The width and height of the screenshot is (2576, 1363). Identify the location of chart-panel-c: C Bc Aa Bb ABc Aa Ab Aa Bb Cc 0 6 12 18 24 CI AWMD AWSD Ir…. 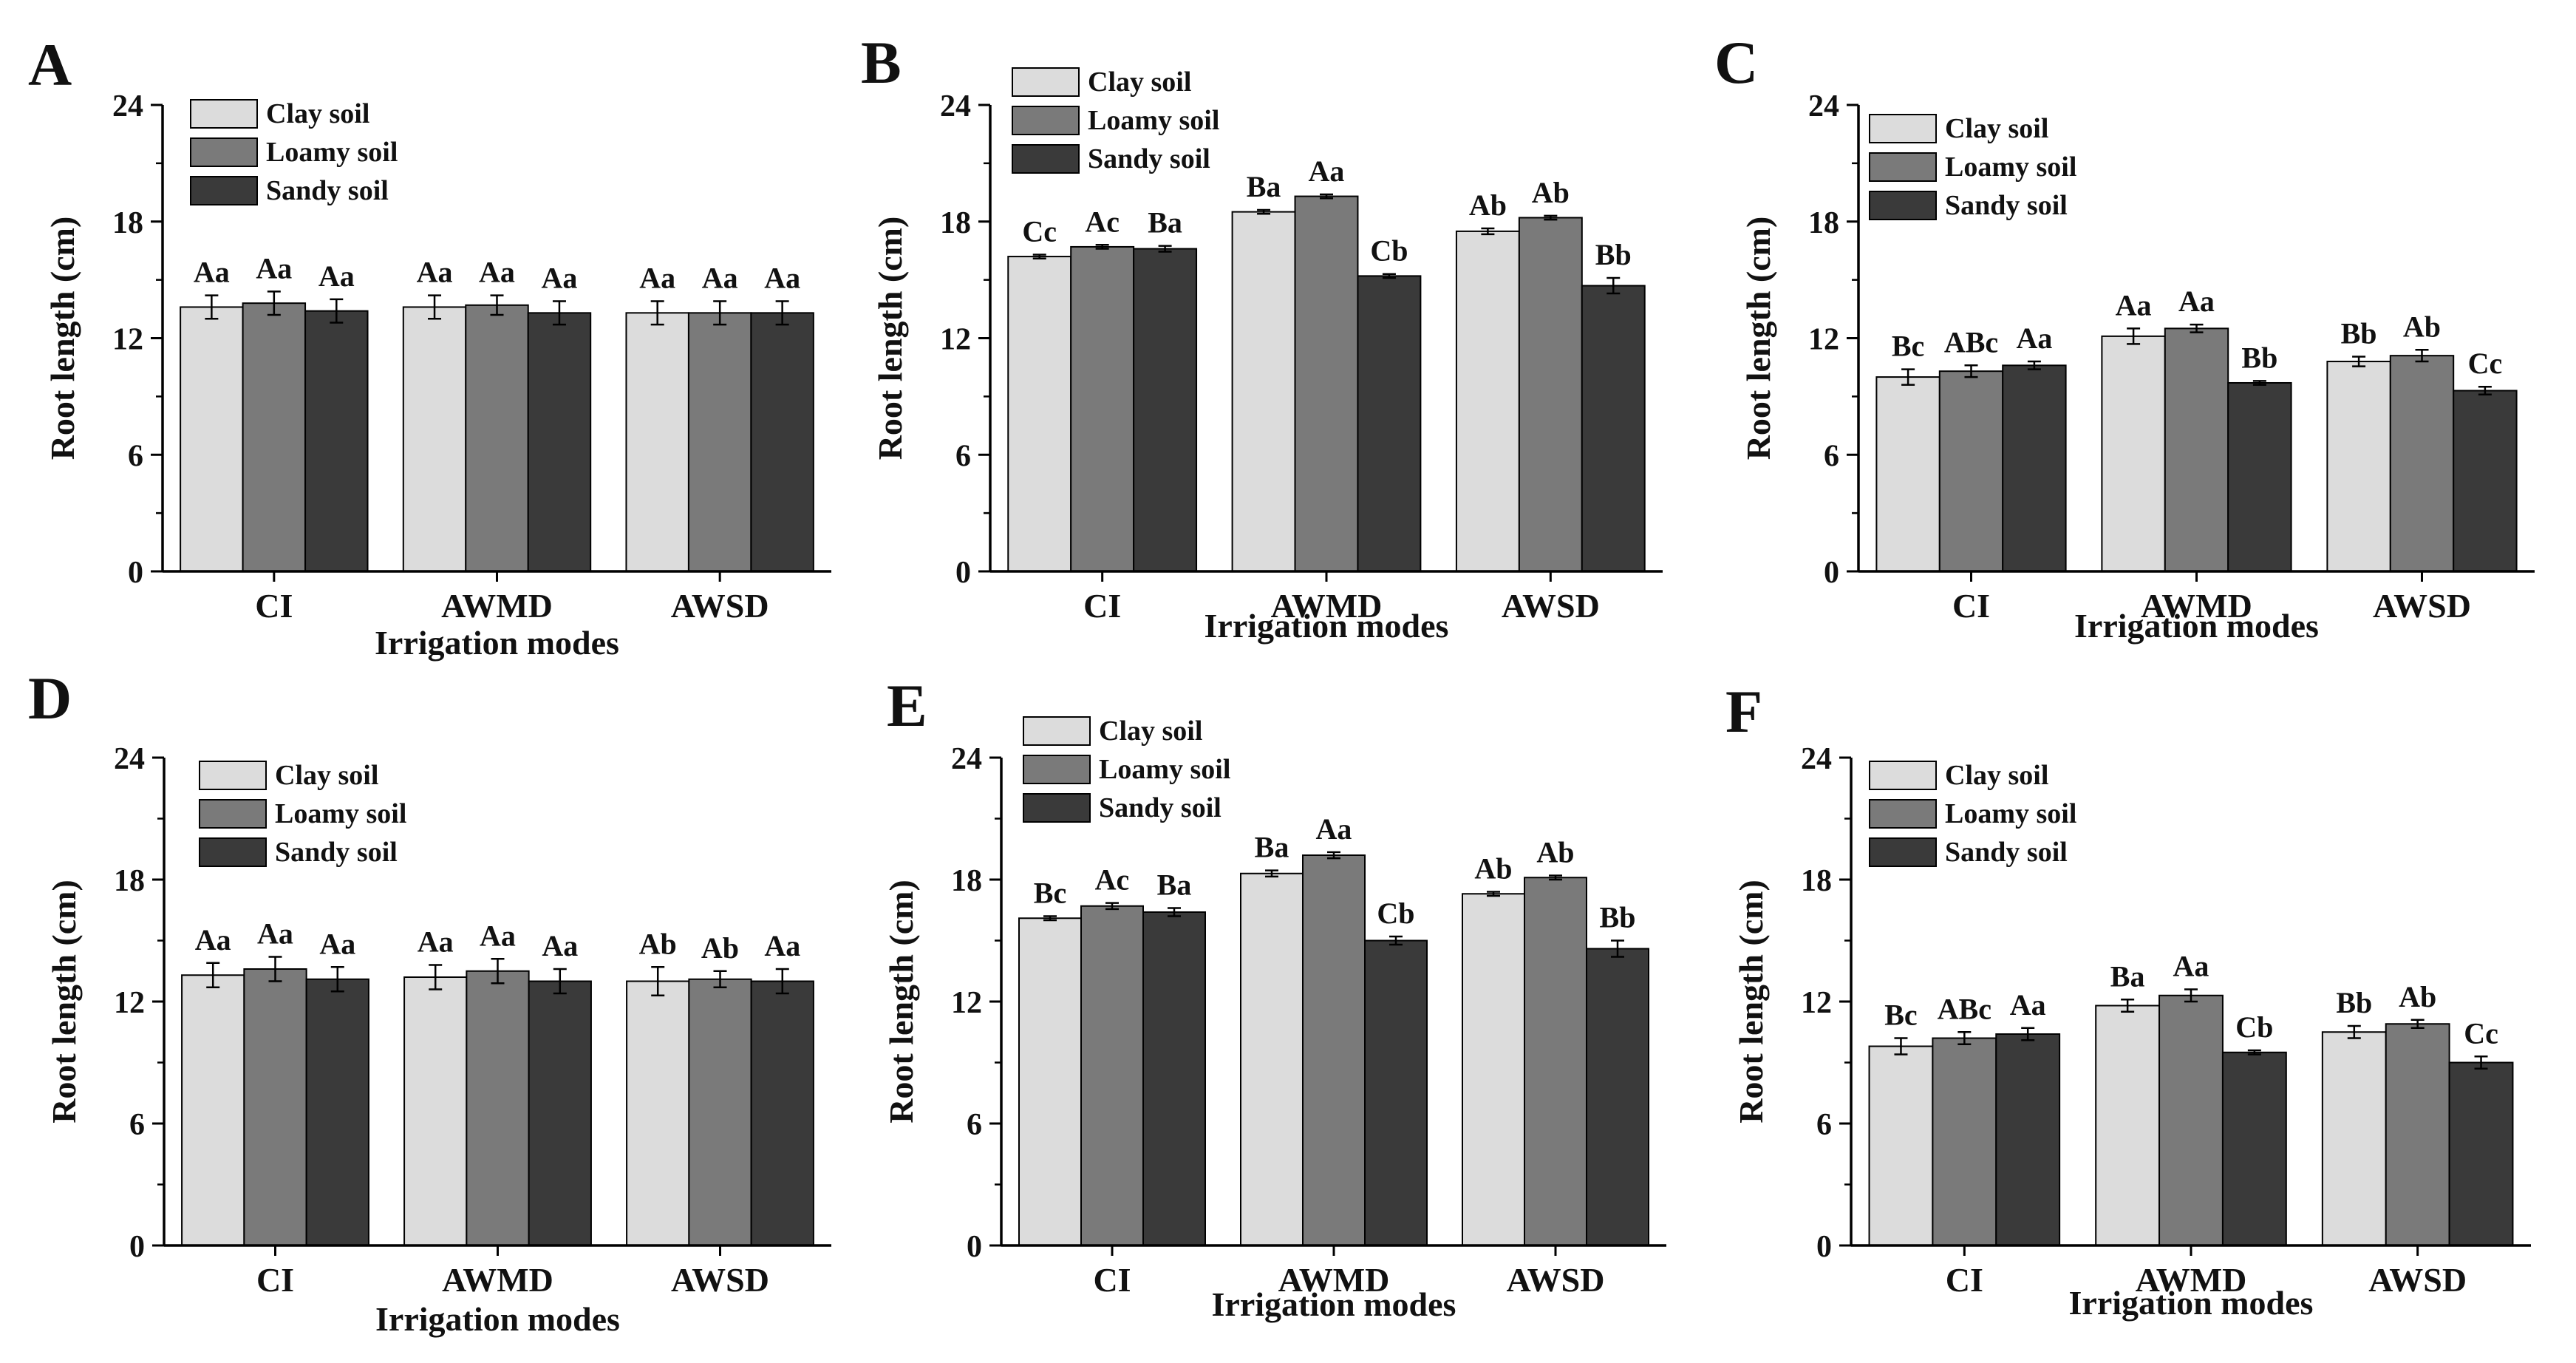
(2124, 337).